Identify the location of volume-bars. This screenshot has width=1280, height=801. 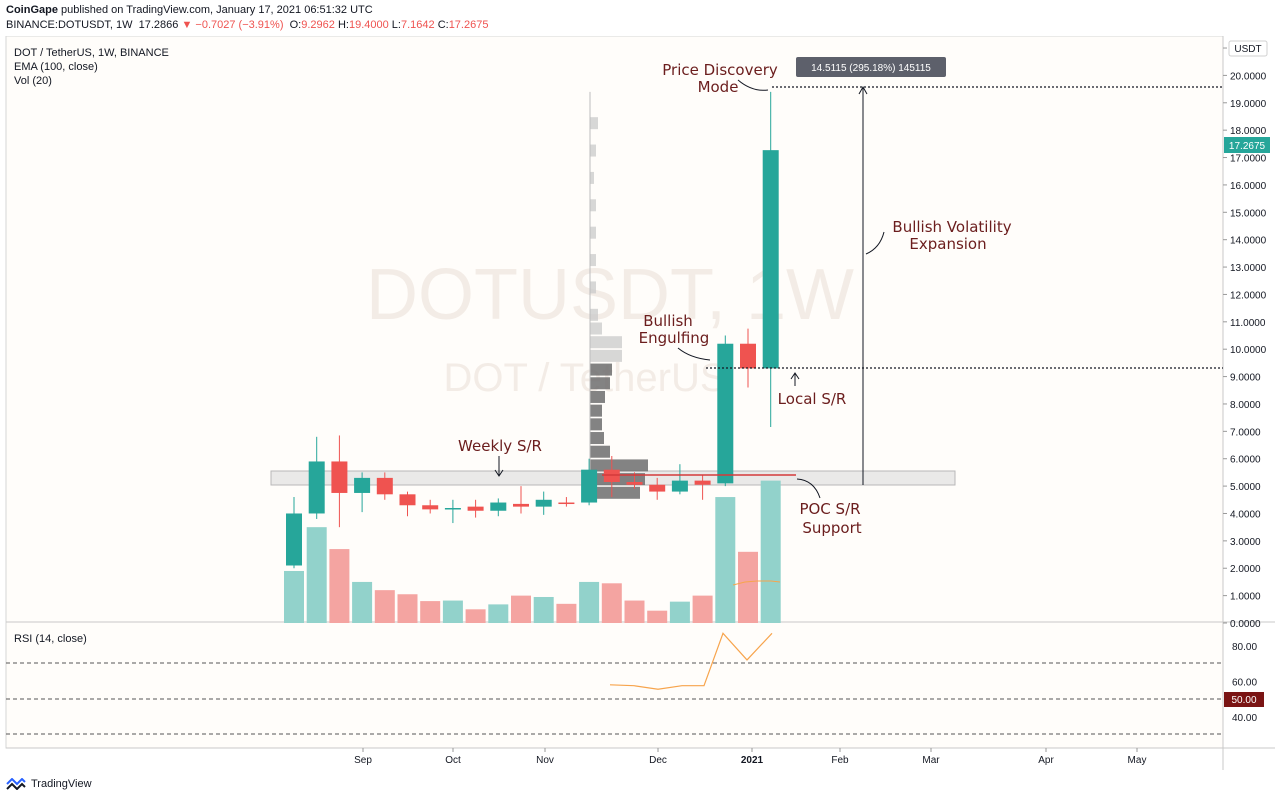
(532, 551).